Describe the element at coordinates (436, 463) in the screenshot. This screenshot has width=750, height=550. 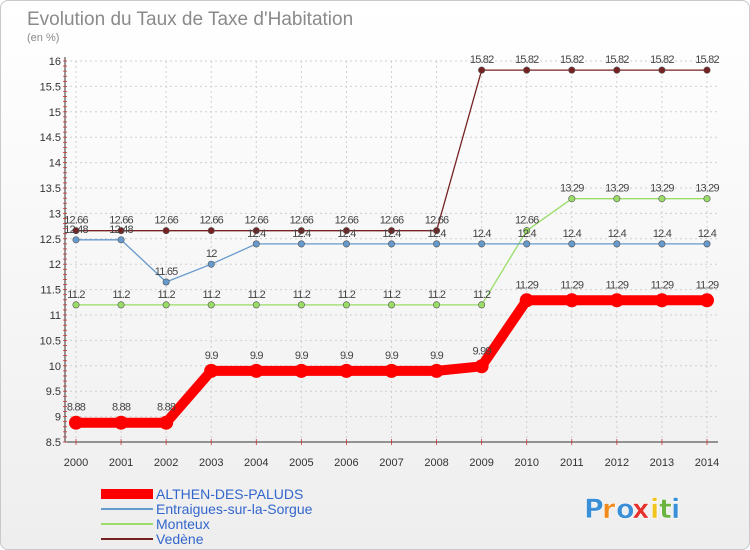
I see `x-tick-label: 2008` at that location.